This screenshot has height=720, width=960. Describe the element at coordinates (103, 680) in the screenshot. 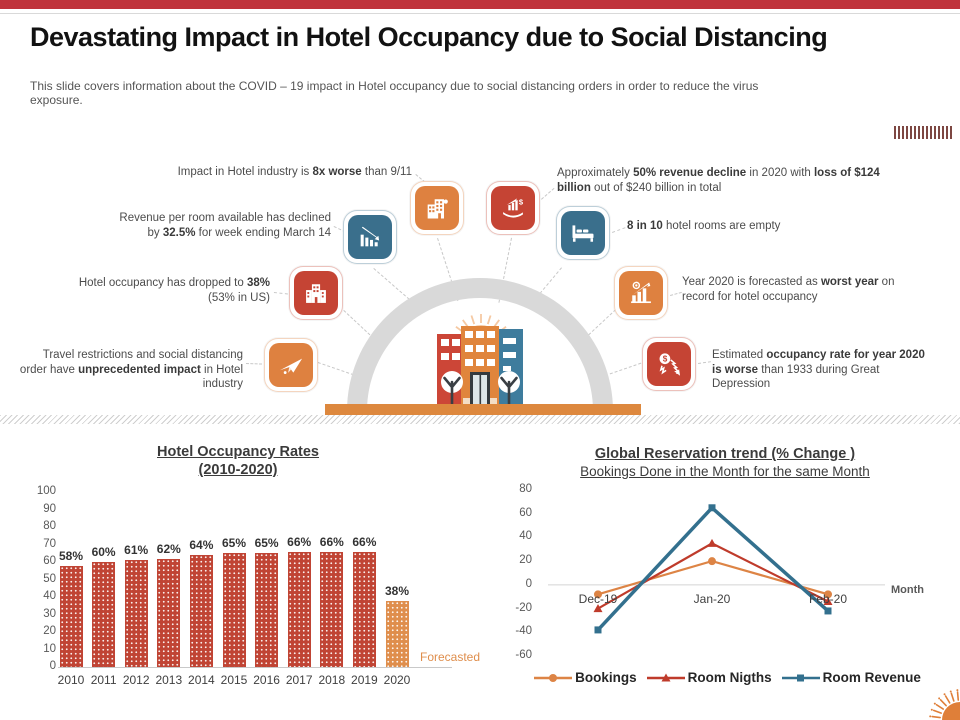

I see `x-tick-label: 2011` at that location.